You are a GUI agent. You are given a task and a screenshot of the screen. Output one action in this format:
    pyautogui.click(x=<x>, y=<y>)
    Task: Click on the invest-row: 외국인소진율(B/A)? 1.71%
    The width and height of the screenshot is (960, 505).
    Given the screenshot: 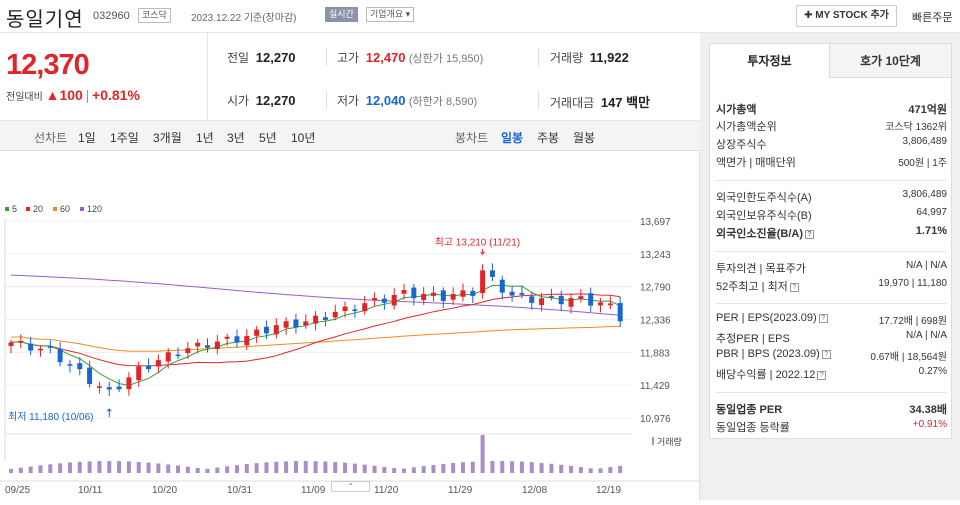 What is the action you would take?
    pyautogui.click(x=831, y=233)
    